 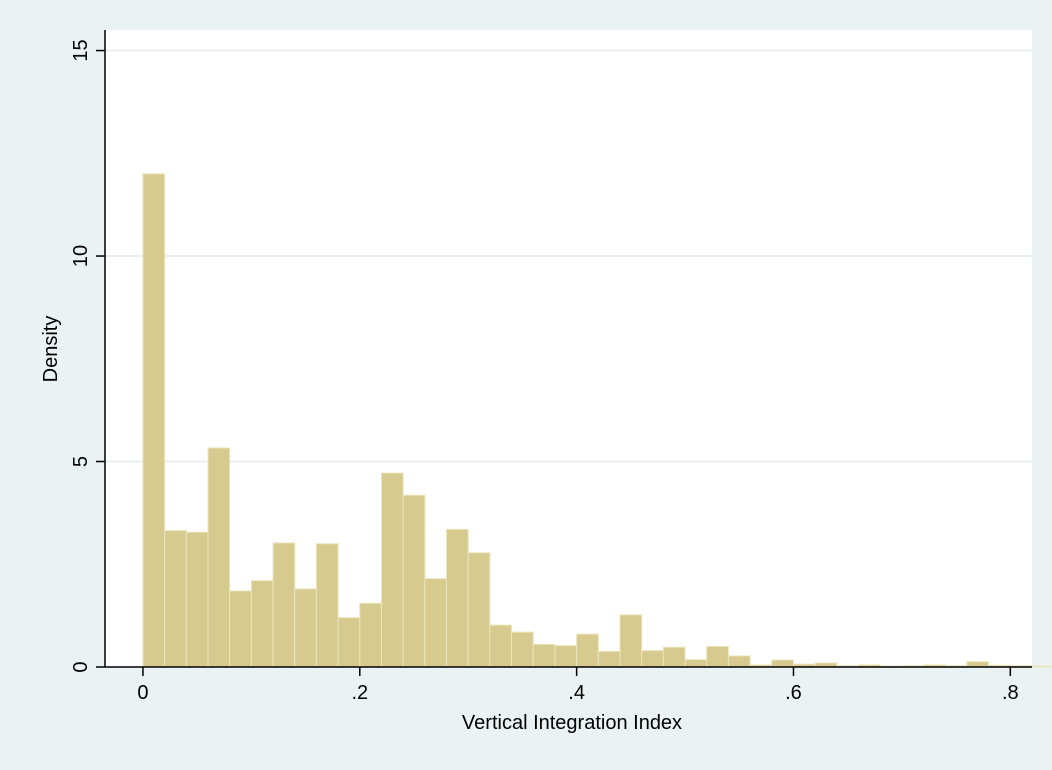 I want to click on y-tick-label: 15, so click(x=81, y=50).